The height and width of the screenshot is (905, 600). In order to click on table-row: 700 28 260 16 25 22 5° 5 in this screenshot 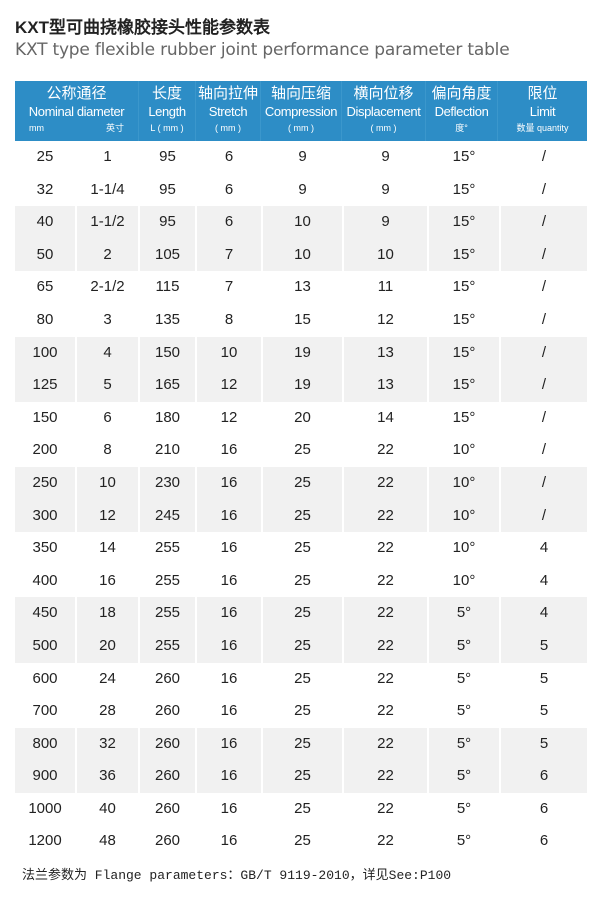, I will do `click(301, 711)`.